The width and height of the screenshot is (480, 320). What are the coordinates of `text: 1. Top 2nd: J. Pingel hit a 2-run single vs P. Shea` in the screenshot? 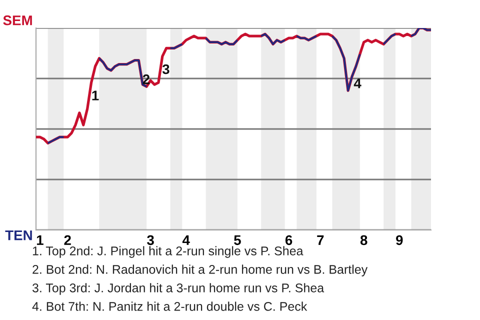 It's located at (168, 252).